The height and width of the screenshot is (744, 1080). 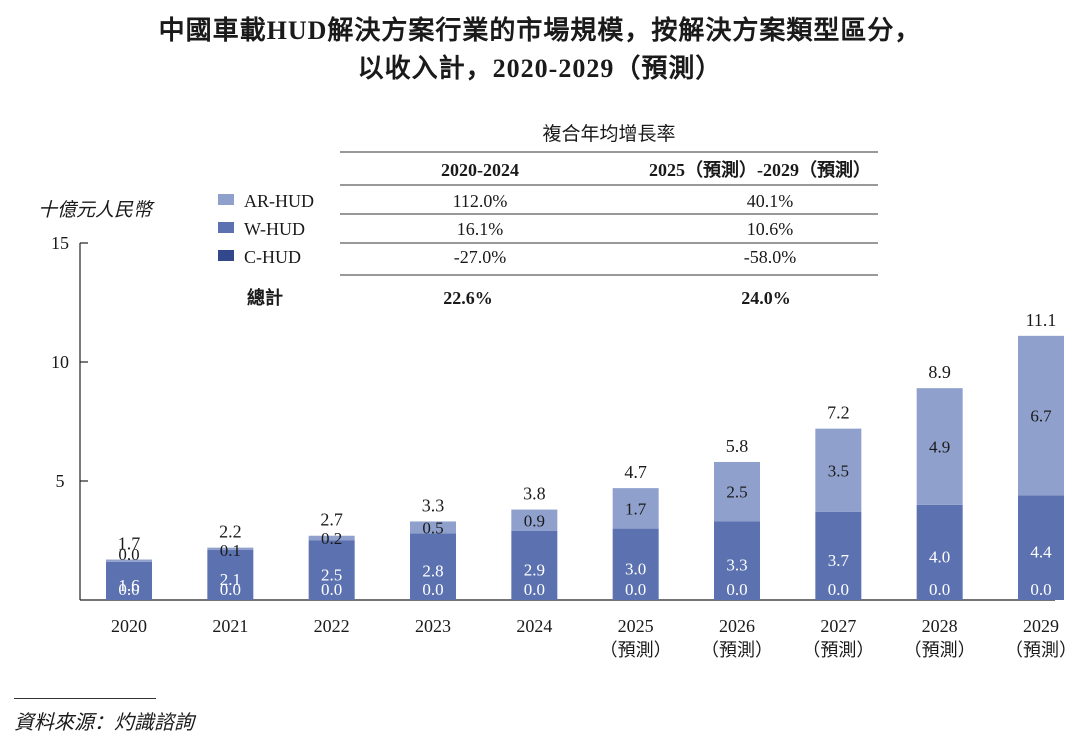 What do you see at coordinates (230, 579) in the screenshot?
I see `label-w-hud: 2.1` at bounding box center [230, 579].